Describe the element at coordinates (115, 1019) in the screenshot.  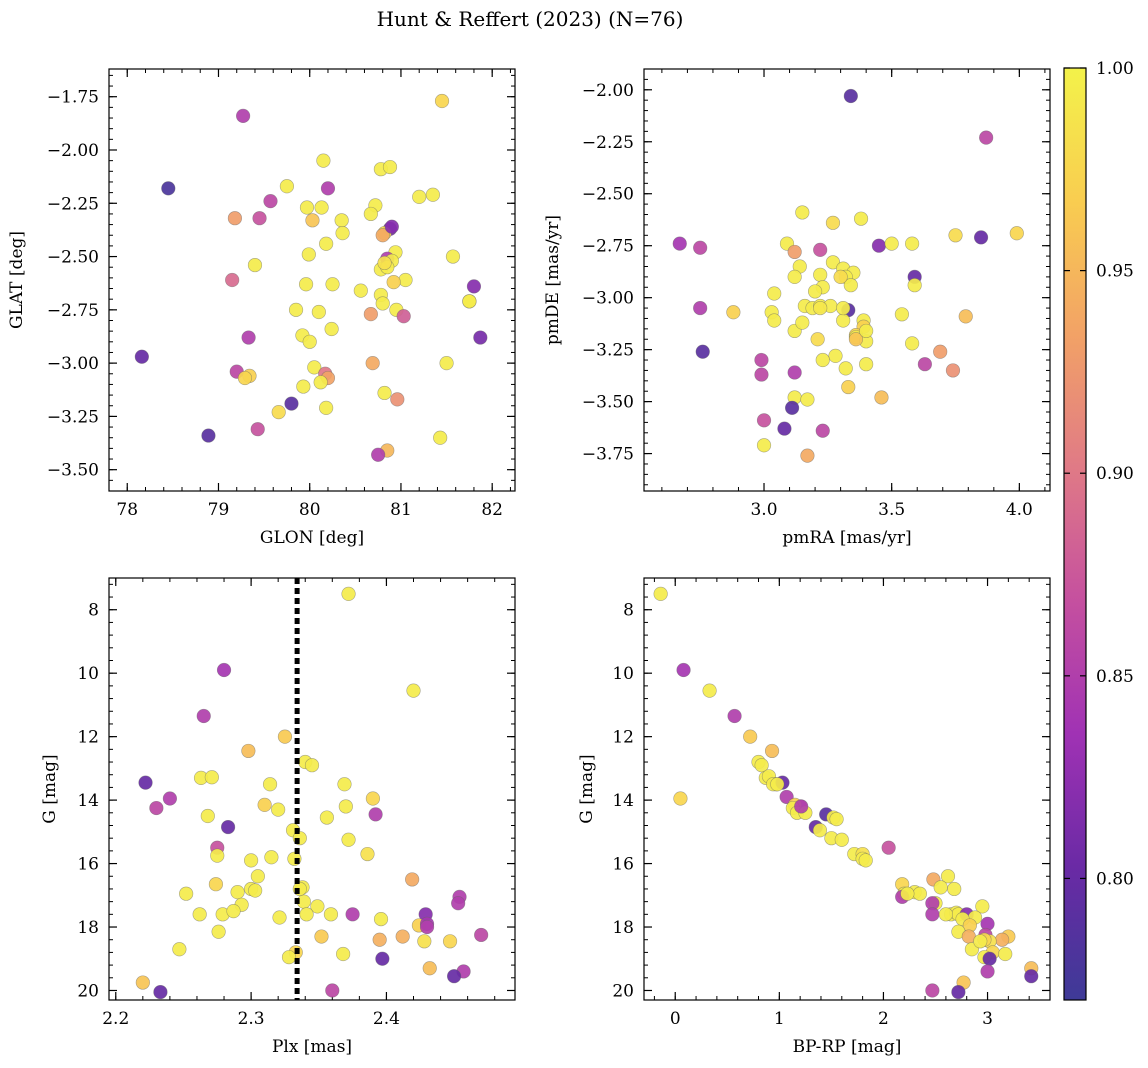
I see `x-tick-label: 2.2` at that location.